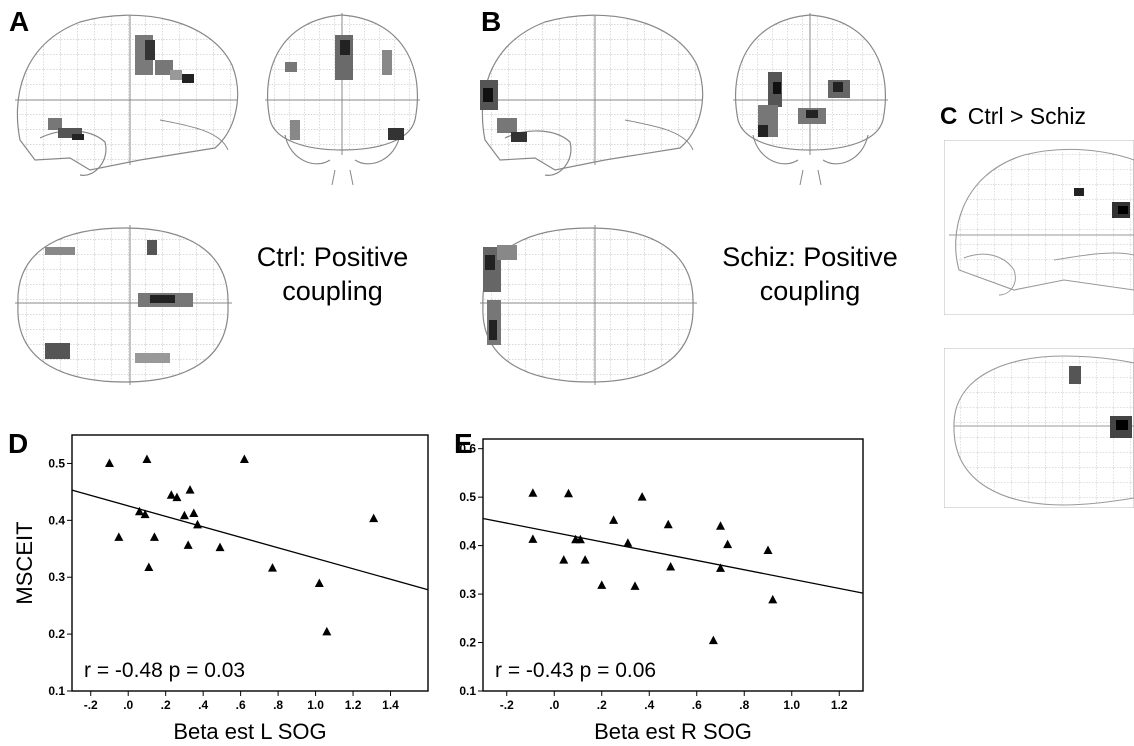  I want to click on panel-c-header: C Ctrl > Schiz, so click(1013, 116).